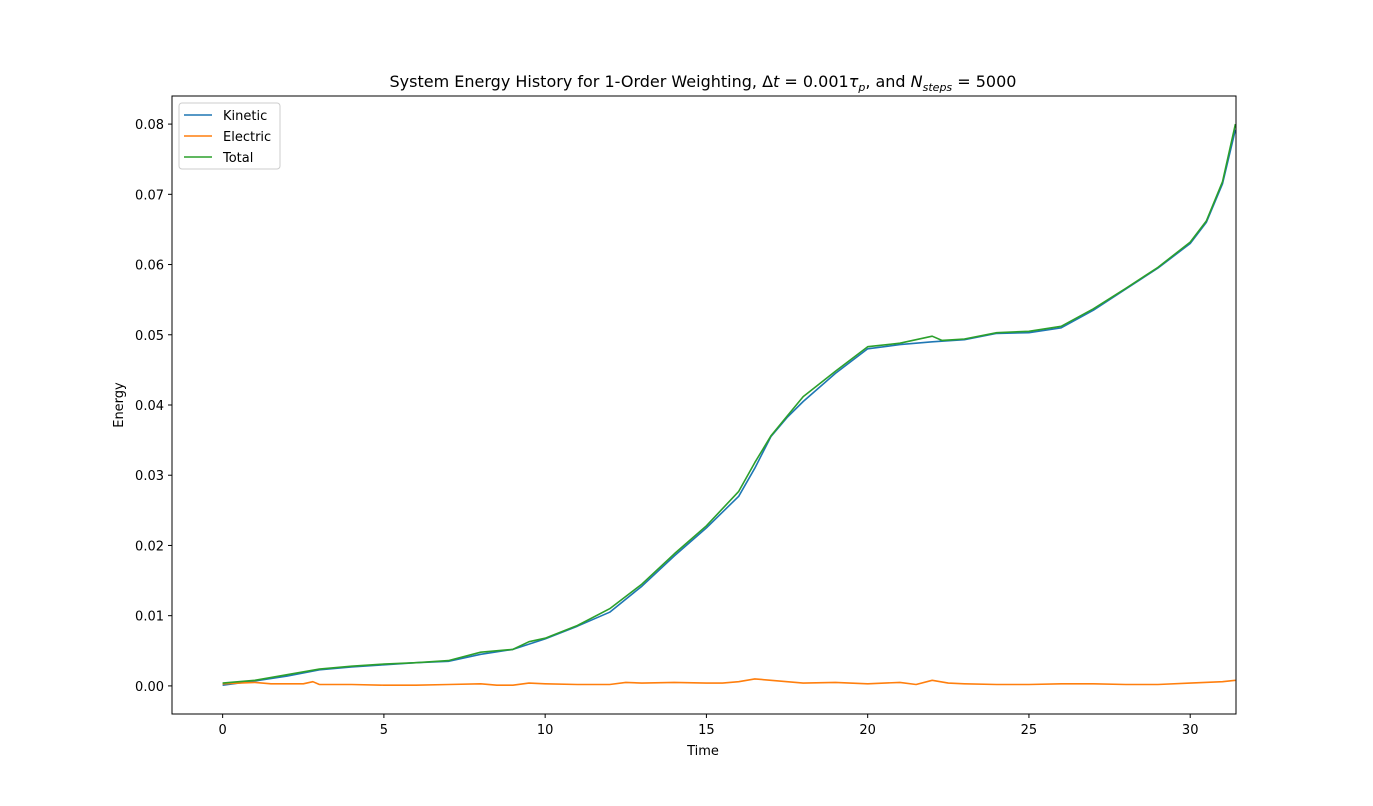  I want to click on y-tick-label: 0.05, so click(149, 336).